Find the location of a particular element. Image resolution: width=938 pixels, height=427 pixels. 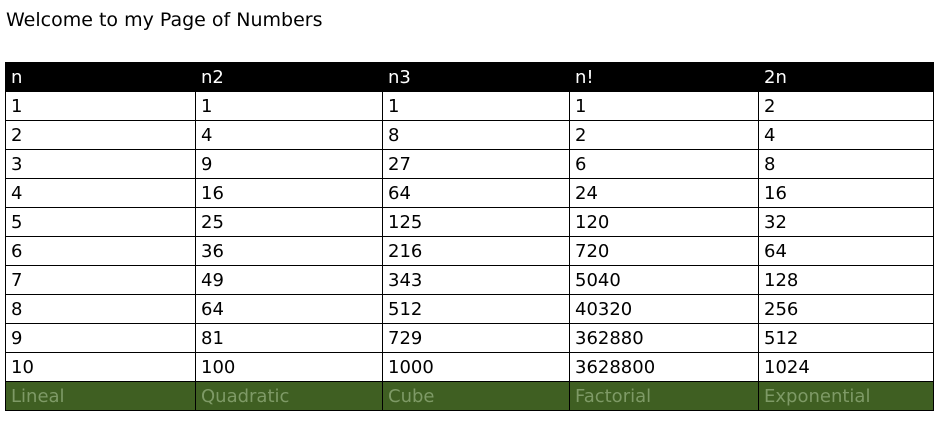

table-cell: 3 is located at coordinates (100, 164).